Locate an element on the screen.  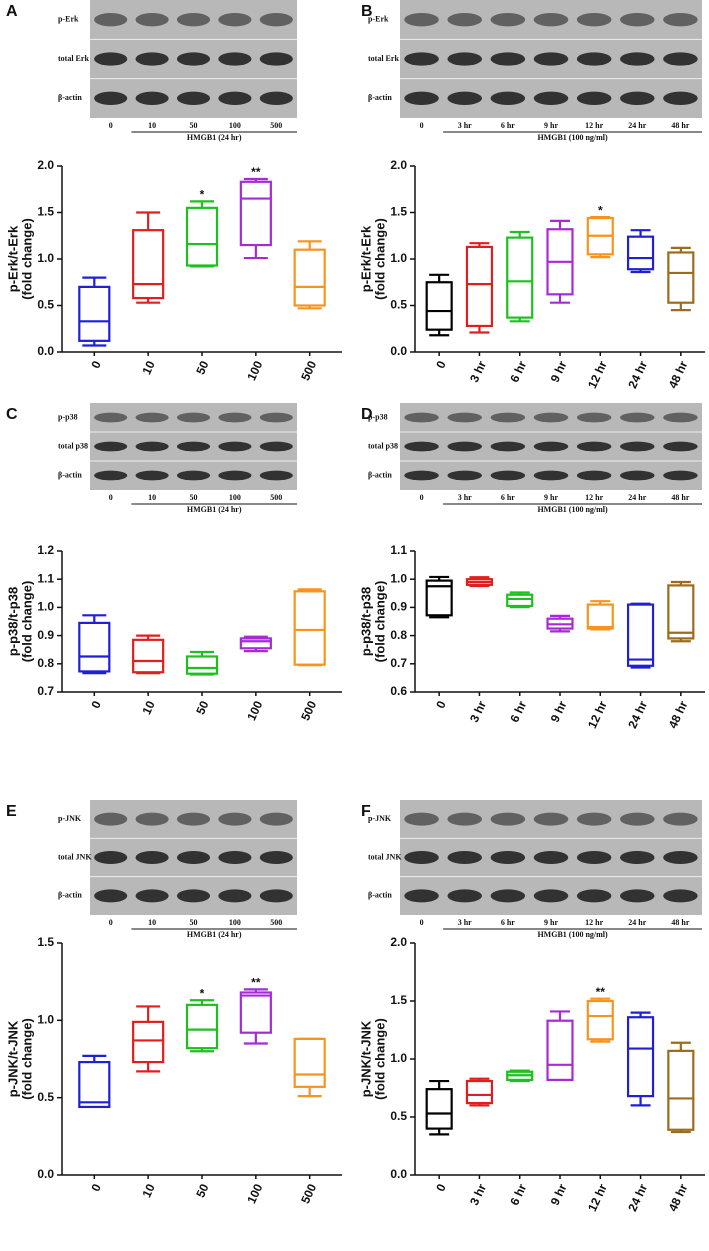
panel-letter: F is located at coordinates (366, 811).